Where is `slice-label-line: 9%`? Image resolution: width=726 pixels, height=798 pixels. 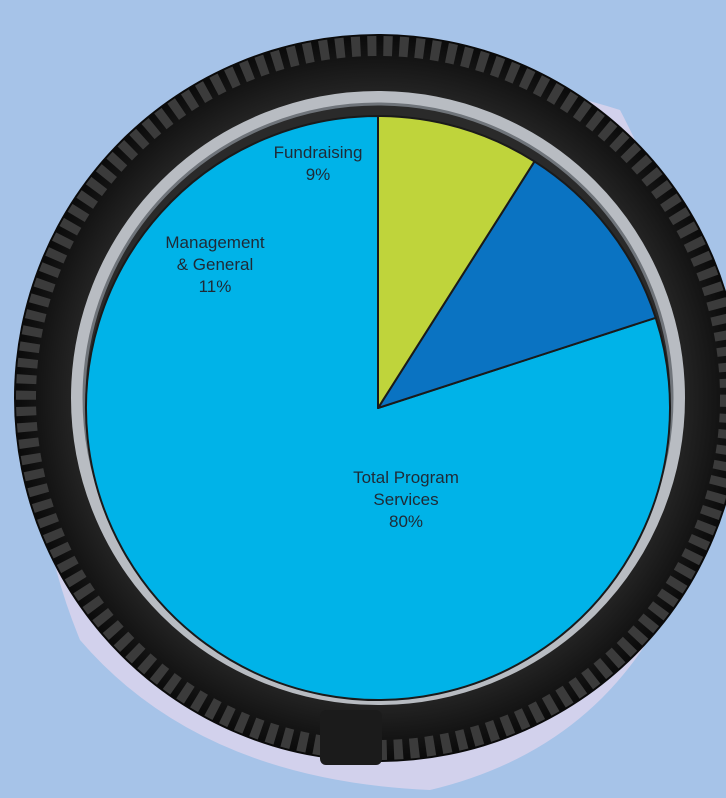
slice-label-line: 9% is located at coordinates (318, 174).